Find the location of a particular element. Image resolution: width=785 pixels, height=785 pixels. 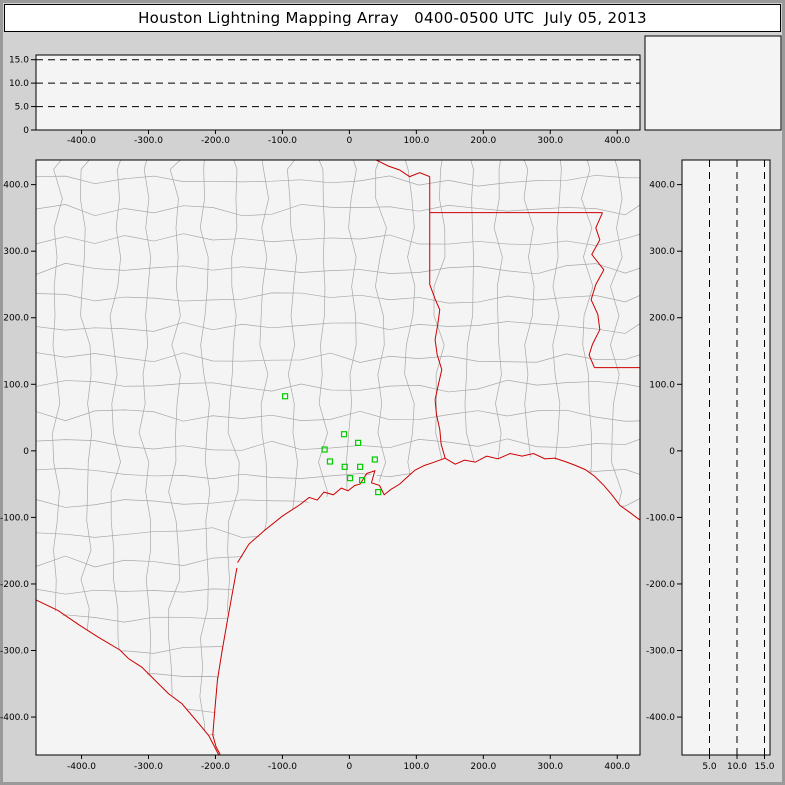

red-river is located at coordinates (402, 168).